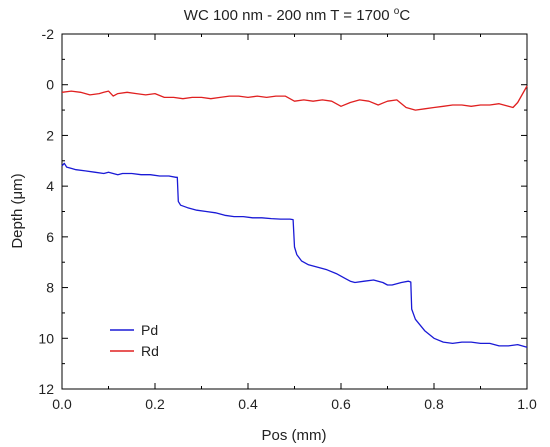  What do you see at coordinates (50, 135) in the screenshot?
I see `y-tick-label: 2` at bounding box center [50, 135].